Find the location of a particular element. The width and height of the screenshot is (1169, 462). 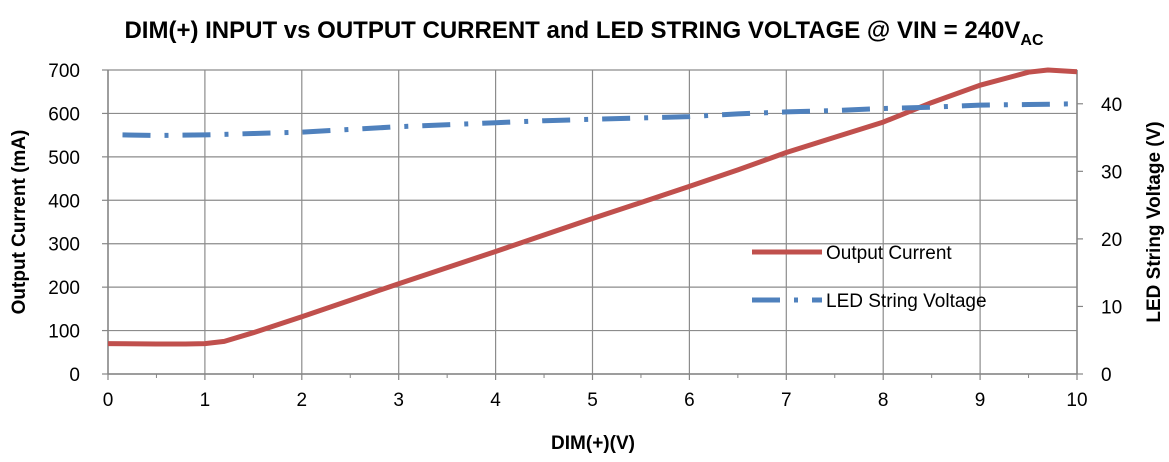

y-right-tick-label: 40 is located at coordinates (1111, 105).